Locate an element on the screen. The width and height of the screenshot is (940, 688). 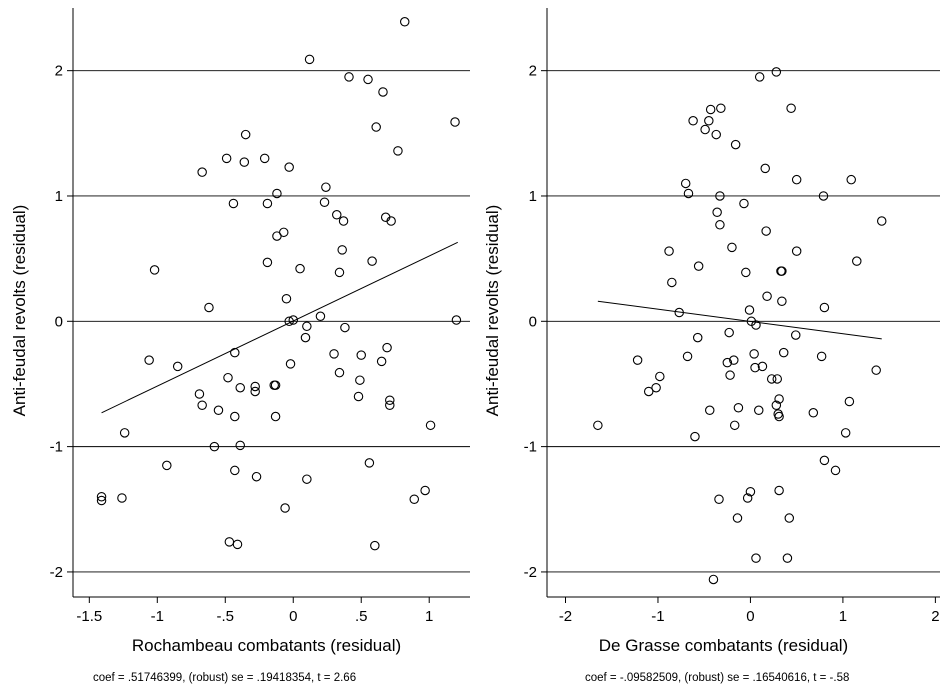
y-tick-label: -1 is located at coordinates (56, 447).